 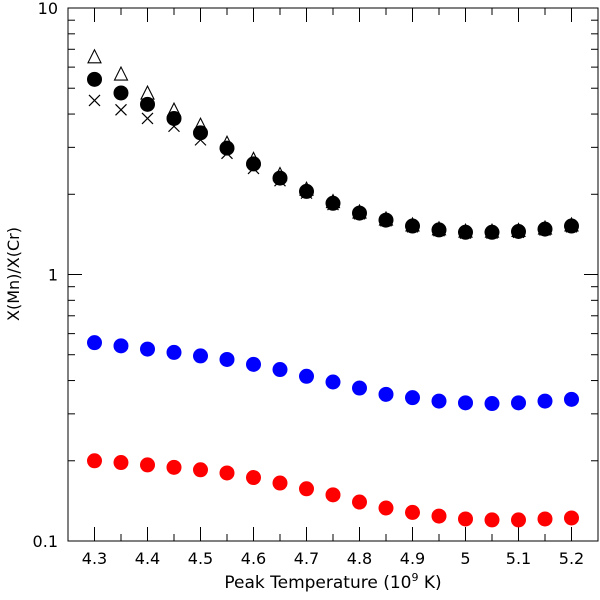 I want to click on x-tick-label: 5, so click(x=465, y=558).